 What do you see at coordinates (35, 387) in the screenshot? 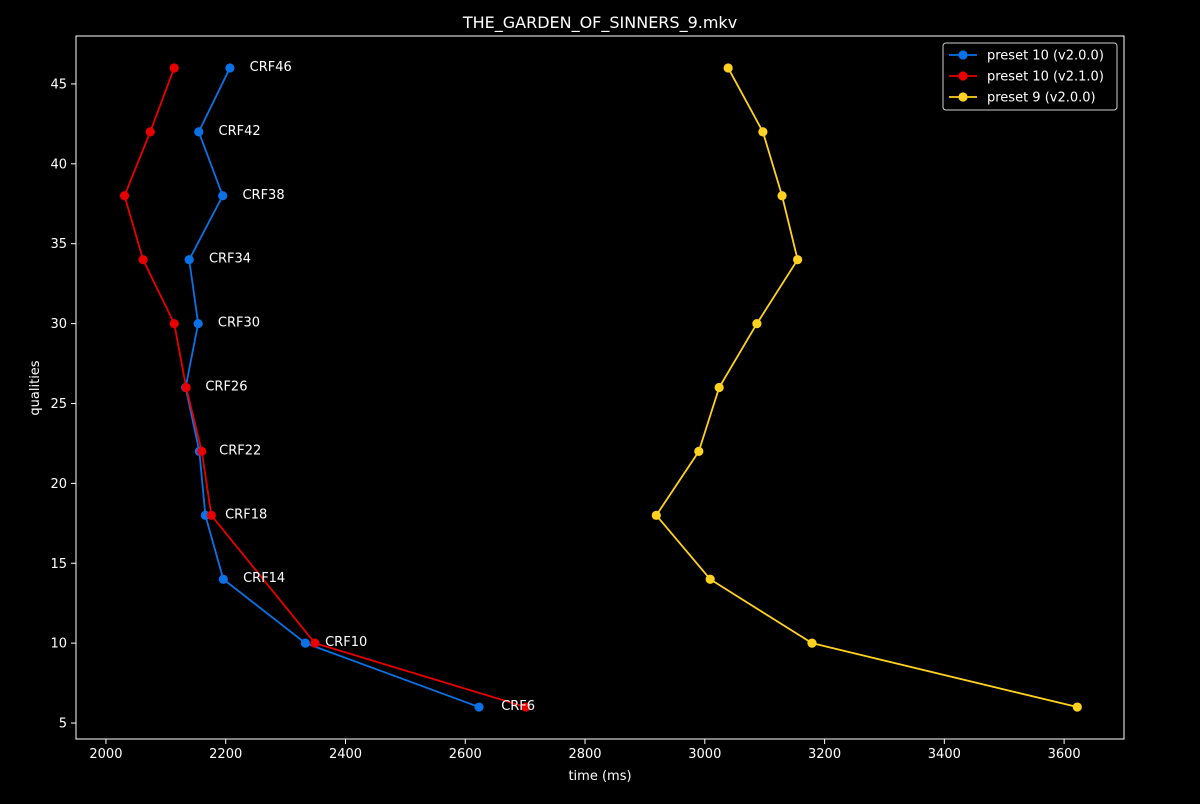
I see `y-axis-label: qualities` at bounding box center [35, 387].